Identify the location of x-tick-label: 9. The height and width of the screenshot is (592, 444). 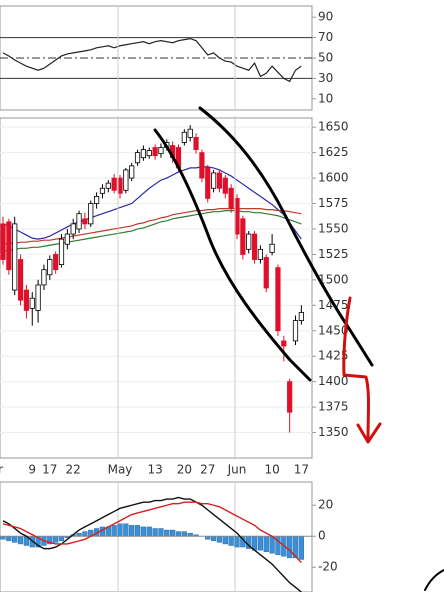
(32, 470).